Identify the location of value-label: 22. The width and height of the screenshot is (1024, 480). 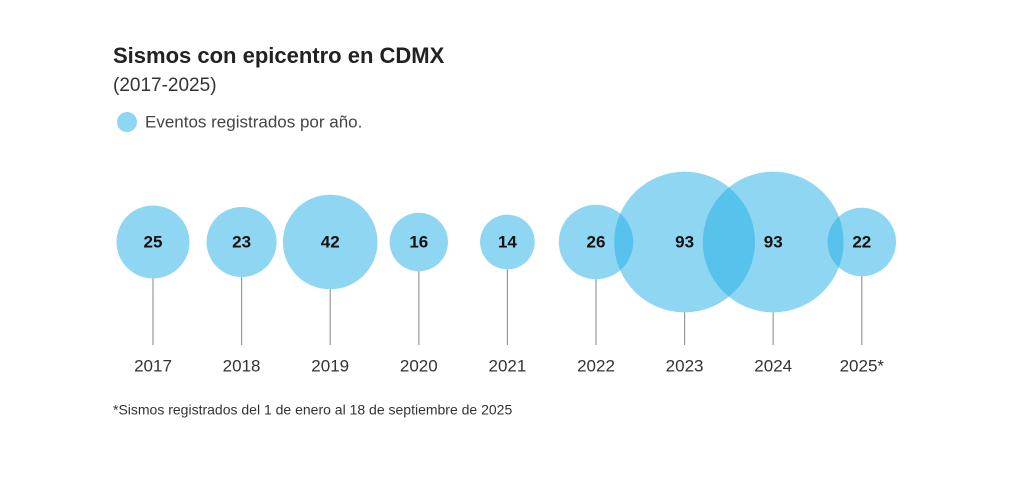
(861, 241).